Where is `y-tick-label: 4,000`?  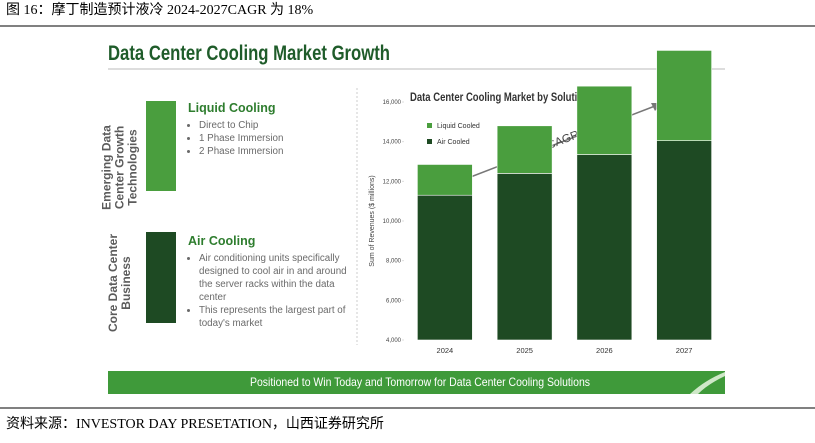 y-tick-label: 4,000 is located at coordinates (394, 341).